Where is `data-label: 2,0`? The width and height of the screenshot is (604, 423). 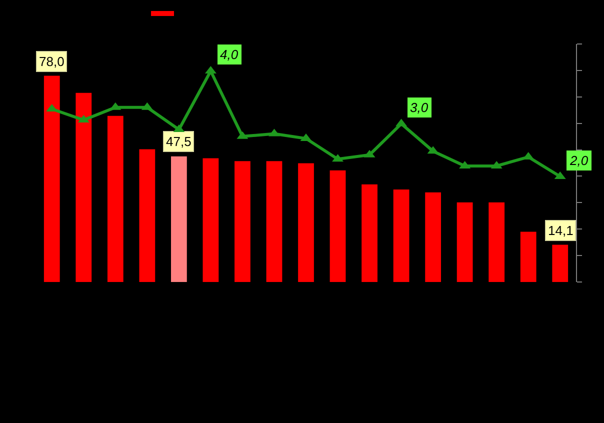
data-label: 2,0 is located at coordinates (579, 160).